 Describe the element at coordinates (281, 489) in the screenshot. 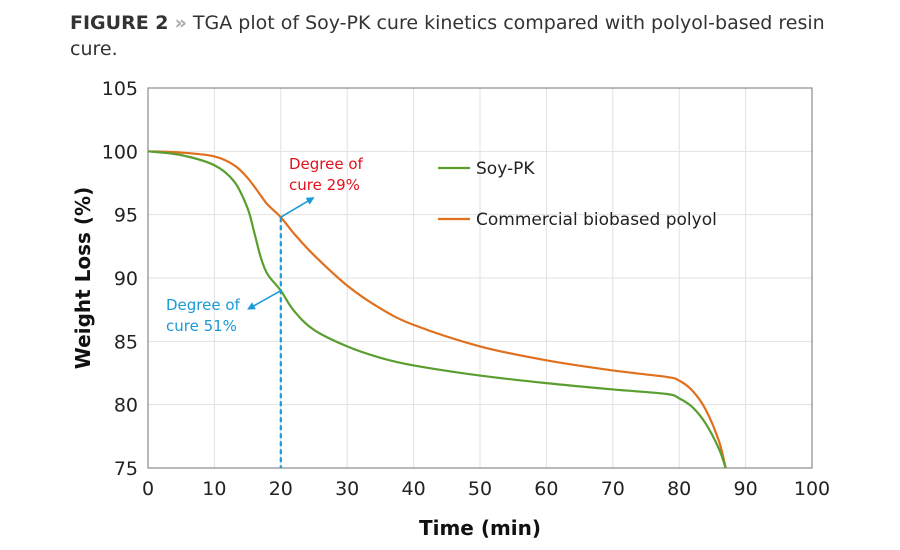

I see `x-tick-label: 20` at that location.